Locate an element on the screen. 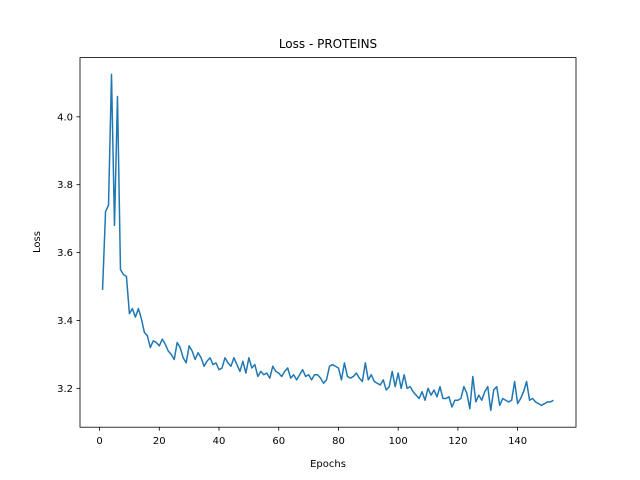 The height and width of the screenshot is (480, 640). chart-title: Loss - PROTEINS is located at coordinates (328, 44).